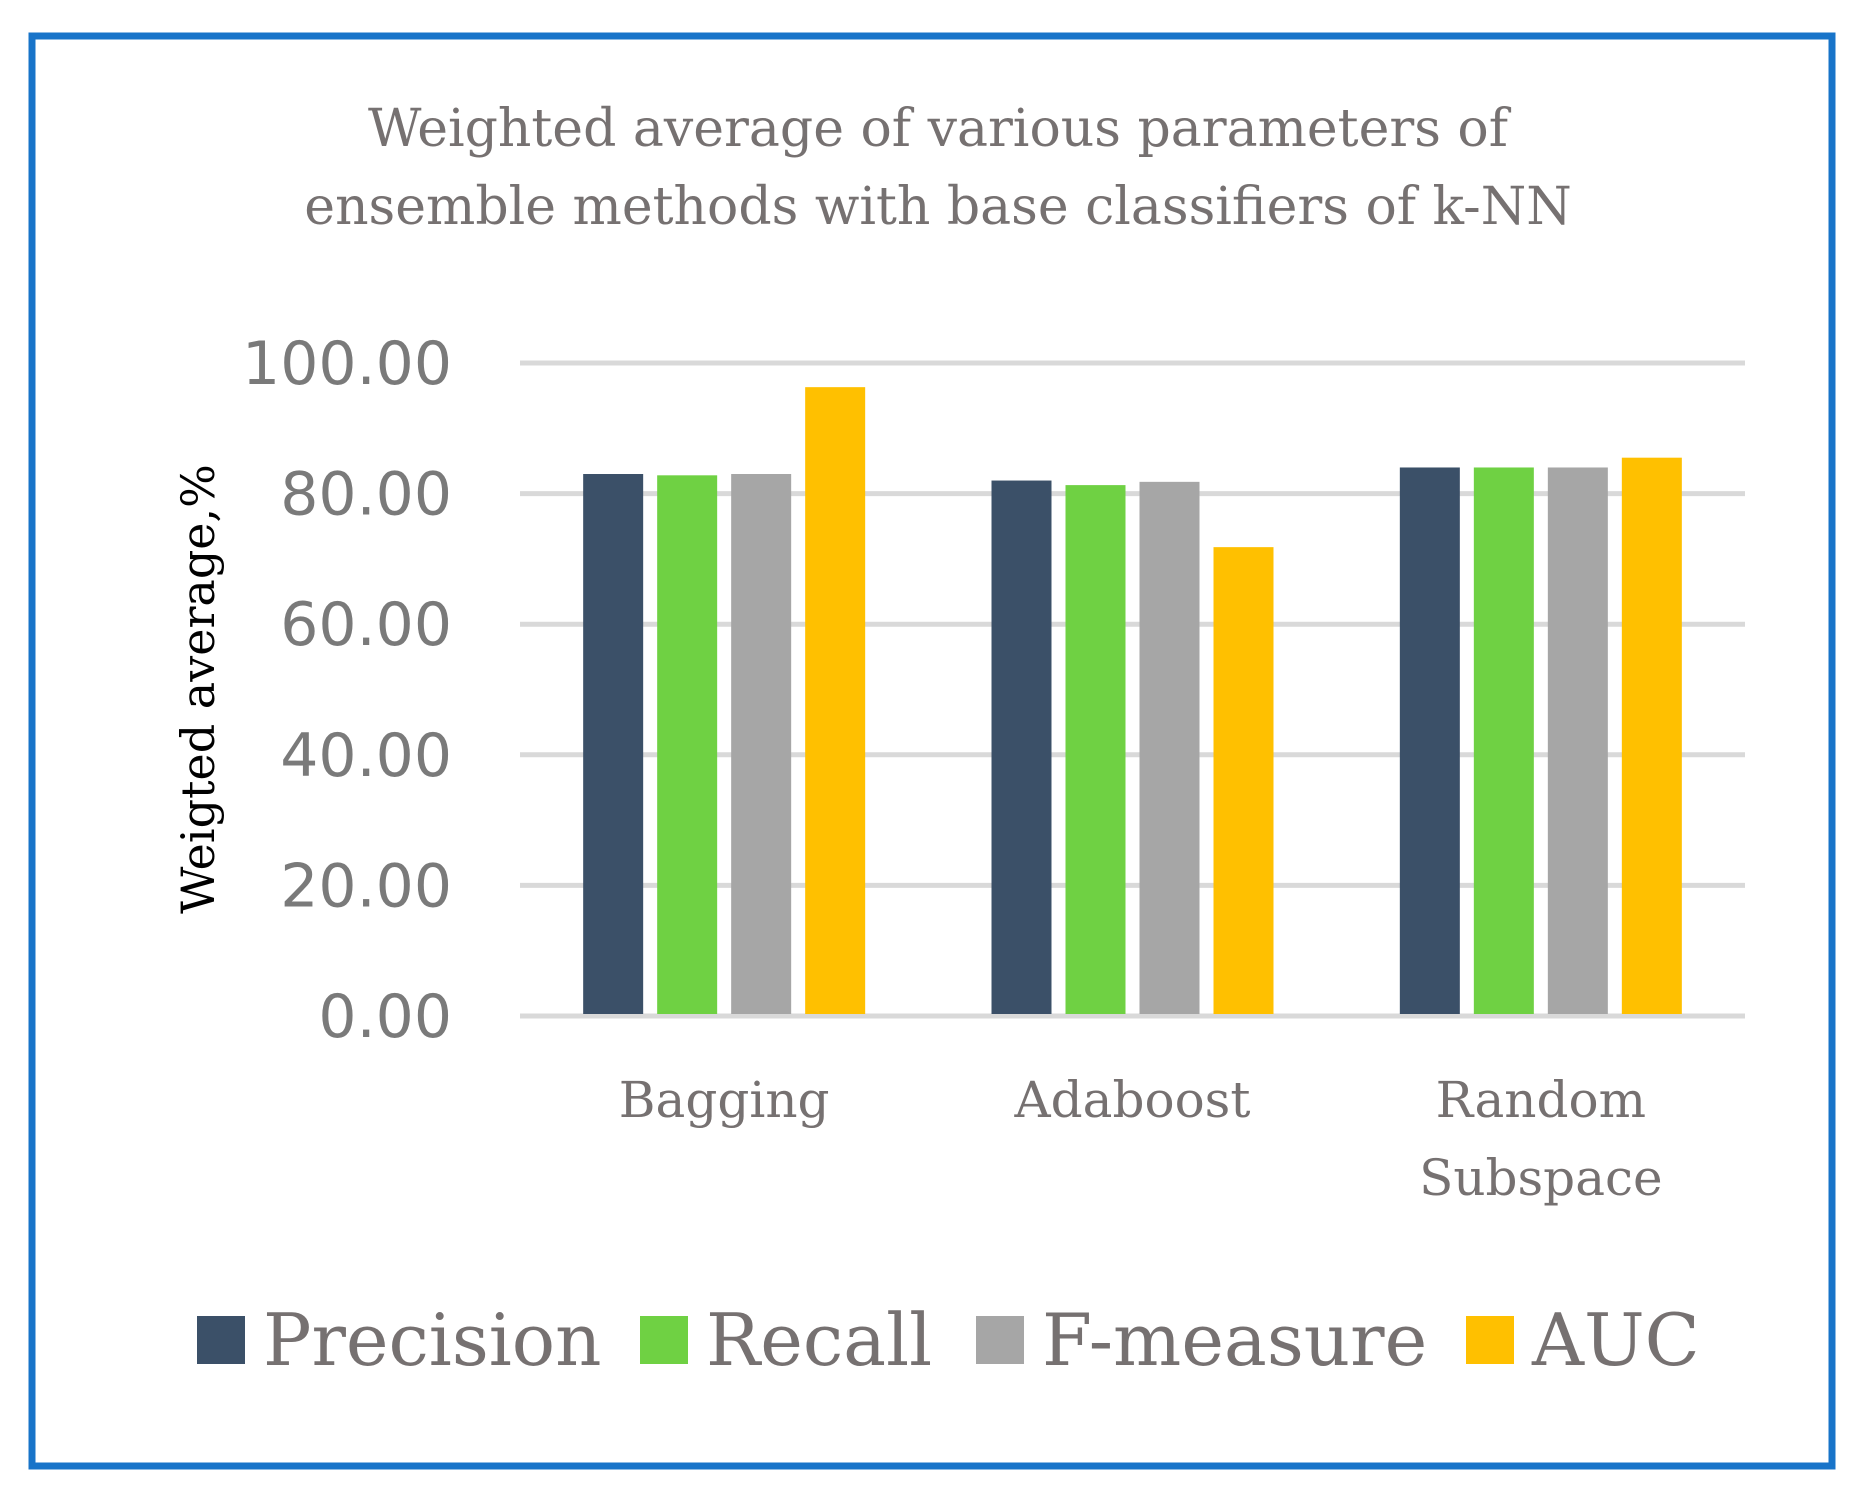 This screenshot has height=1492, width=1863. What do you see at coordinates (1541, 1100) in the screenshot?
I see `x-tick-label: Random` at bounding box center [1541, 1100].